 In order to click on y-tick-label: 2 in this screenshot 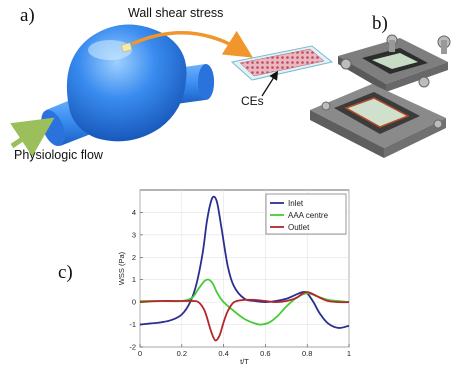, I will do `click(134, 257)`.